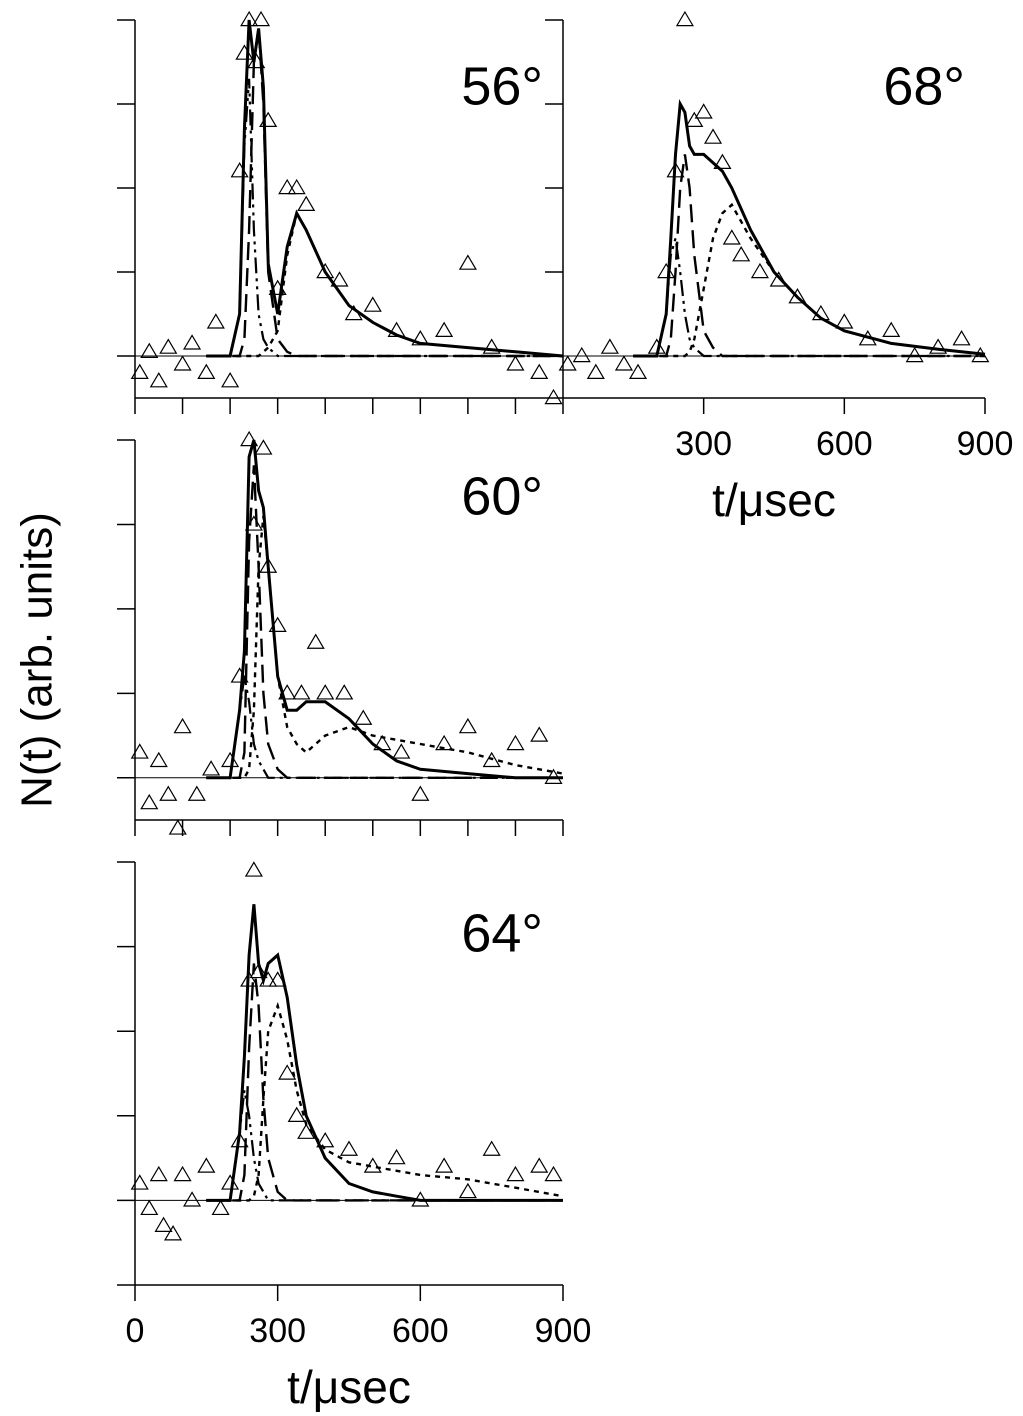 This screenshot has width=1023, height=1416. I want to click on panel-annotation: 60°, so click(502, 496).